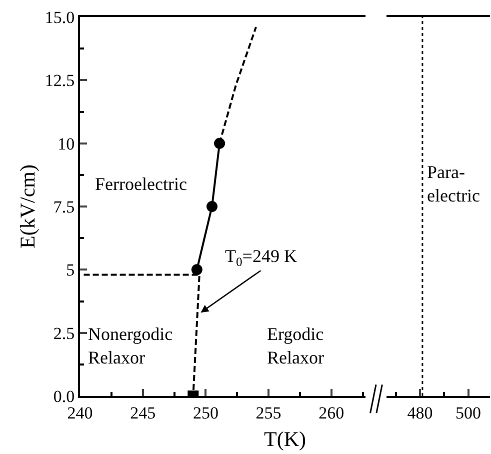 The height and width of the screenshot is (454, 491). Describe the element at coordinates (261, 257) in the screenshot. I see `annotation: T$_{0}$=249 K` at that location.